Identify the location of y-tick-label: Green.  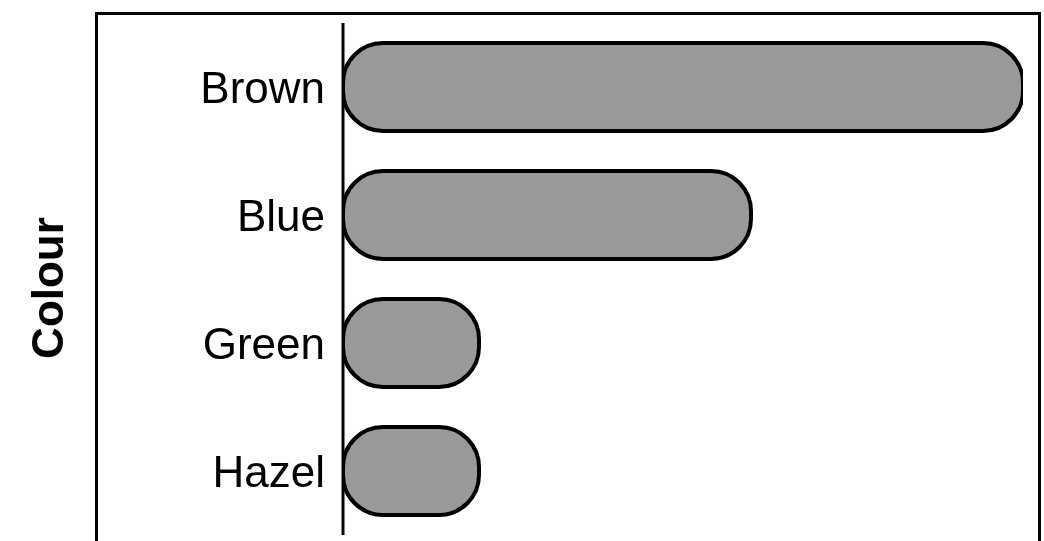
(263, 343).